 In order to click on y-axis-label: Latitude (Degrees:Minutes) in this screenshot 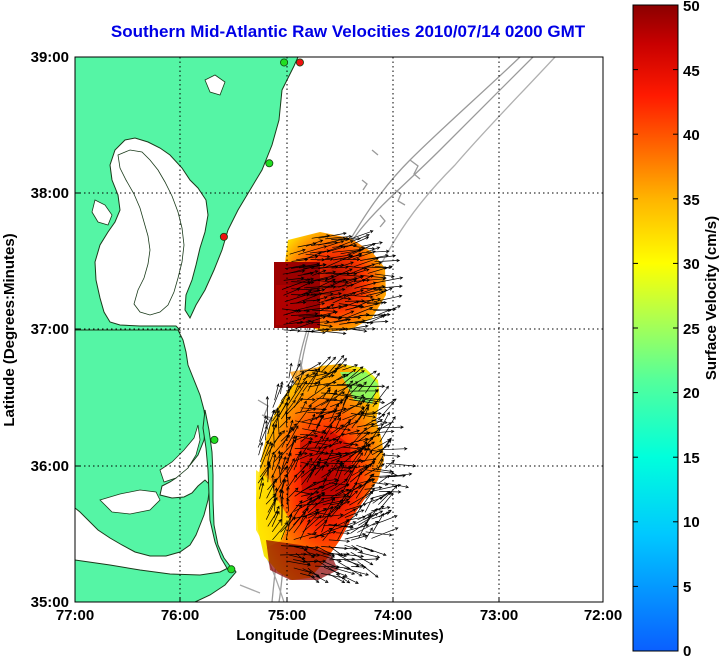, I will do `click(9, 329)`.